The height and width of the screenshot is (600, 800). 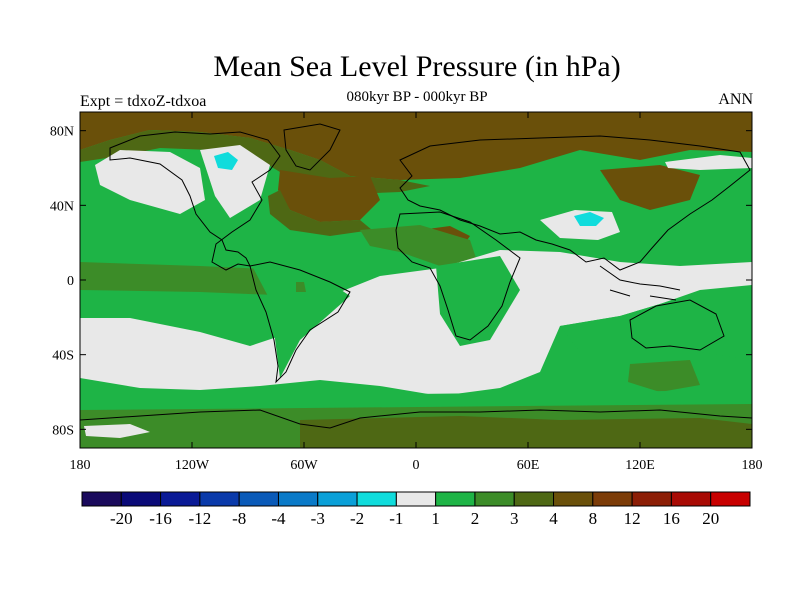 I want to click on colorbar-label: -20, so click(x=121, y=518).